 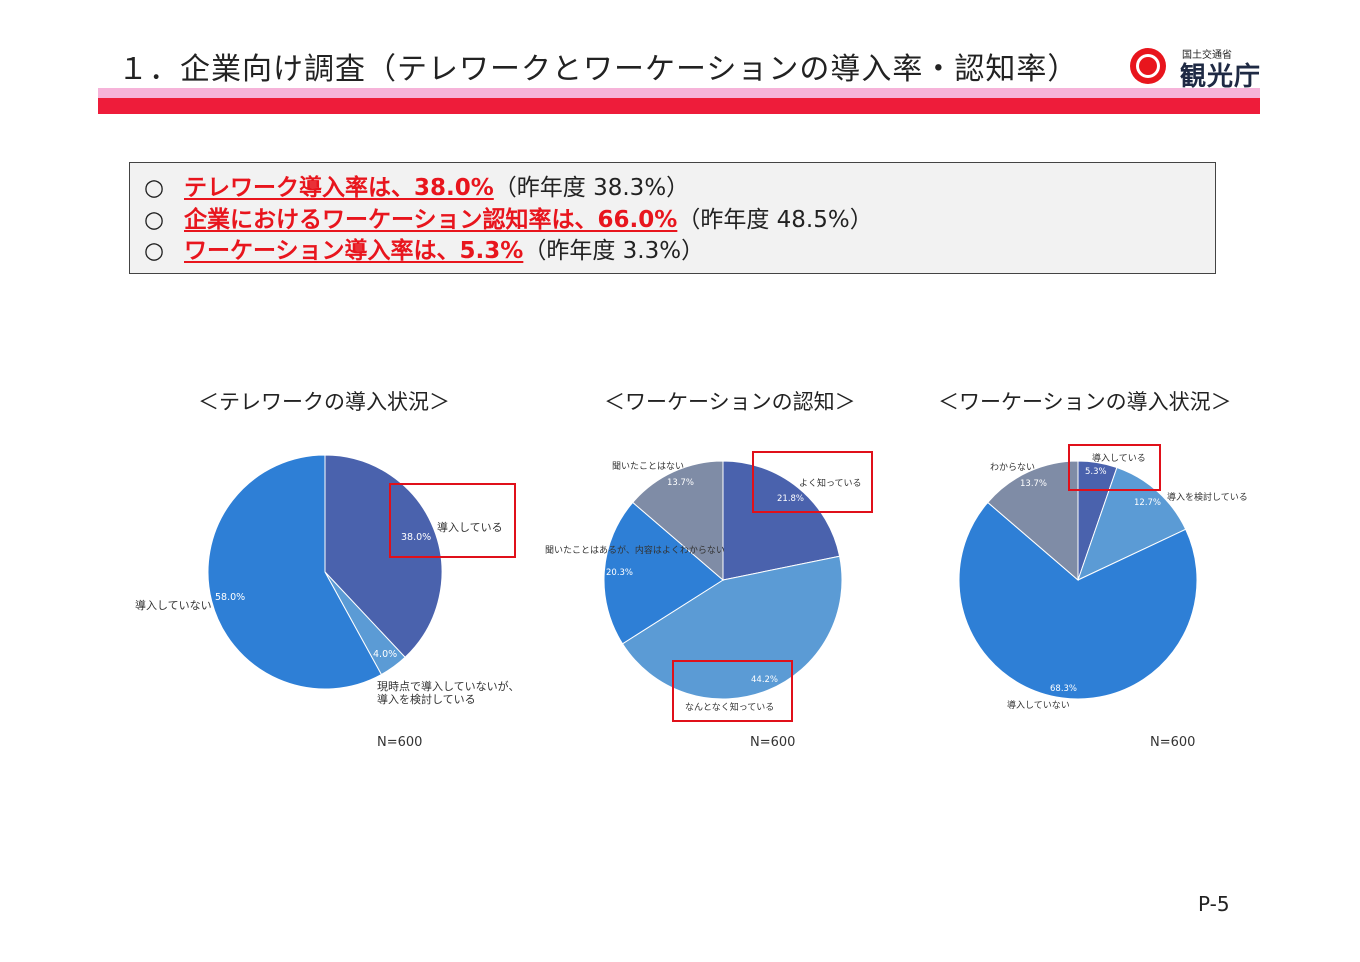 I want to click on logo-mark-icon, so click(x=1148, y=66).